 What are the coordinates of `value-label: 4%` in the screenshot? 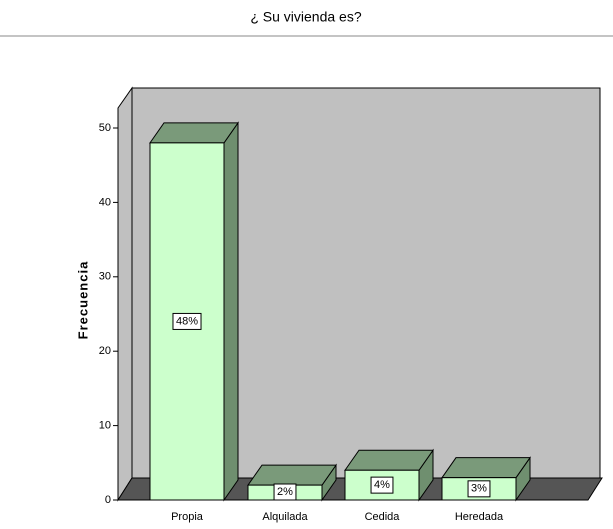 It's located at (382, 485).